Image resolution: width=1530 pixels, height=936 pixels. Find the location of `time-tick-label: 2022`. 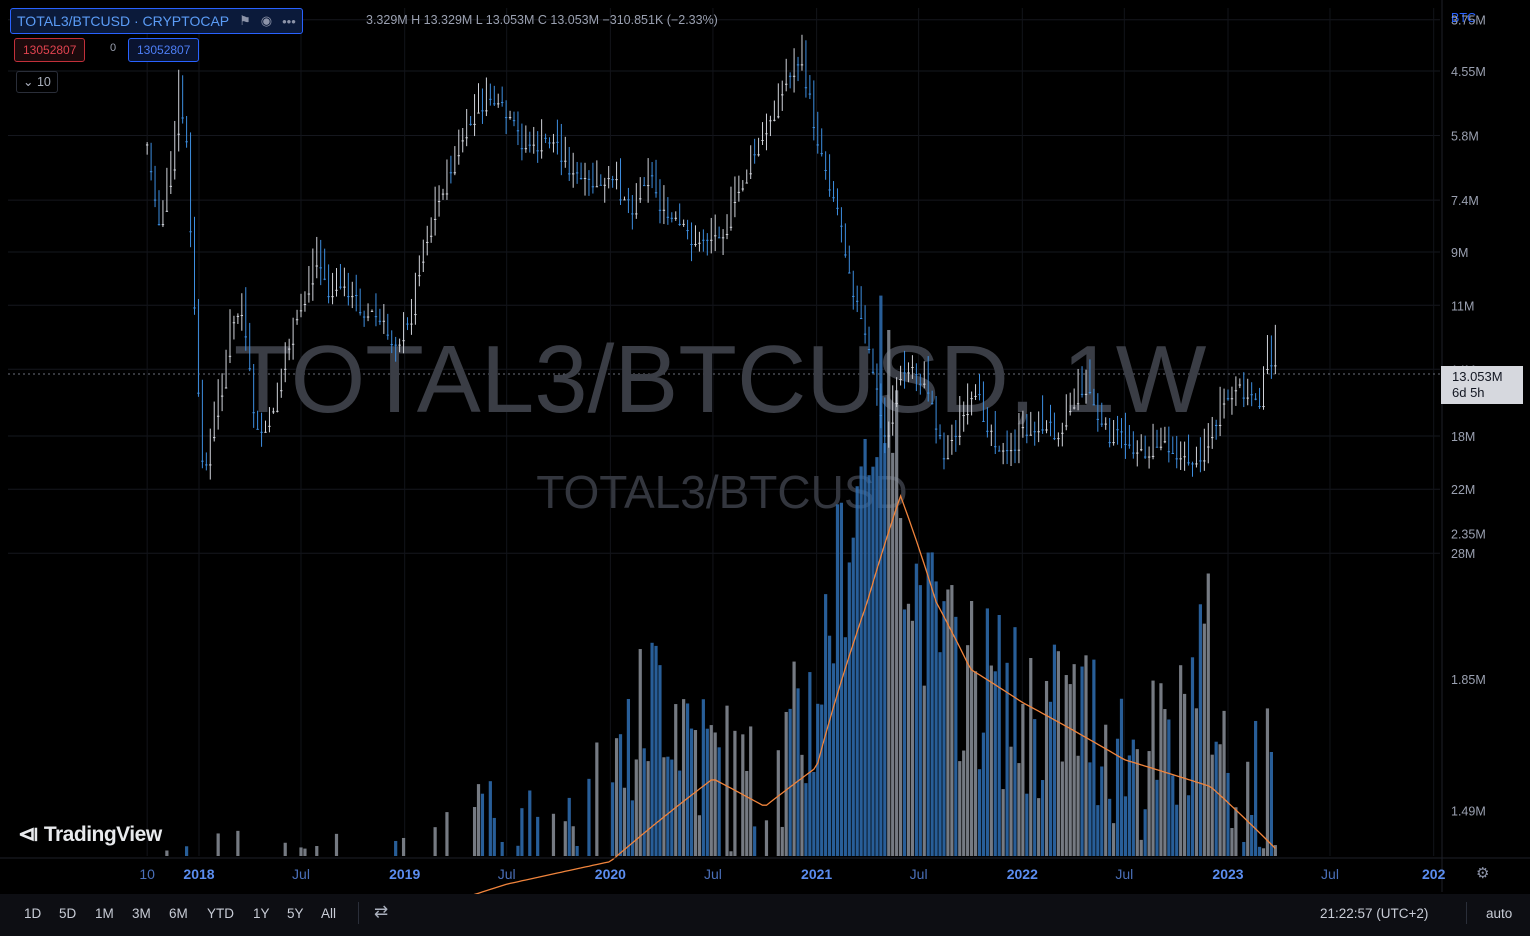

time-tick-label: 2022 is located at coordinates (1022, 874).